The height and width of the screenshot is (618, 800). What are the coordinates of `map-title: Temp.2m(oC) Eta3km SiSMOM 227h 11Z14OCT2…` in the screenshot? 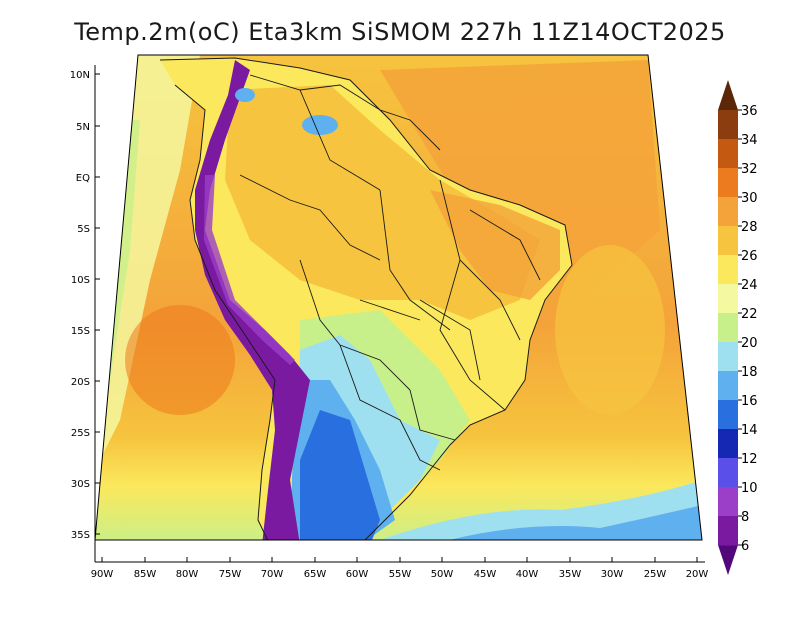 It's located at (400, 32).